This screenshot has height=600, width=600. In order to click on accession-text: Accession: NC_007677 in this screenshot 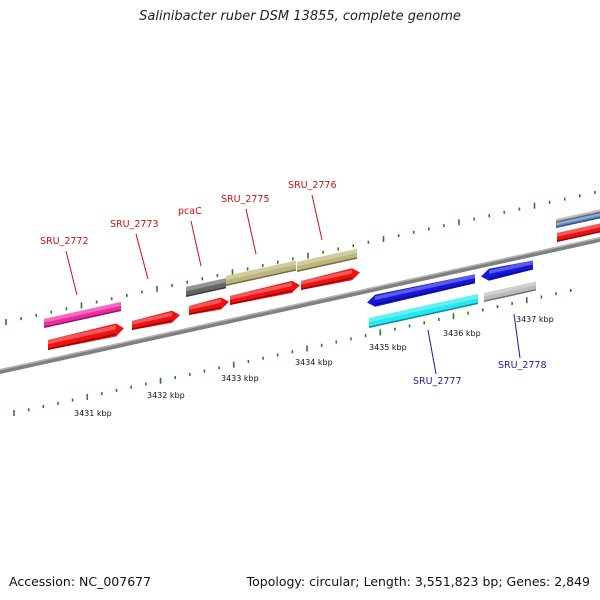, I will do `click(80, 581)`.